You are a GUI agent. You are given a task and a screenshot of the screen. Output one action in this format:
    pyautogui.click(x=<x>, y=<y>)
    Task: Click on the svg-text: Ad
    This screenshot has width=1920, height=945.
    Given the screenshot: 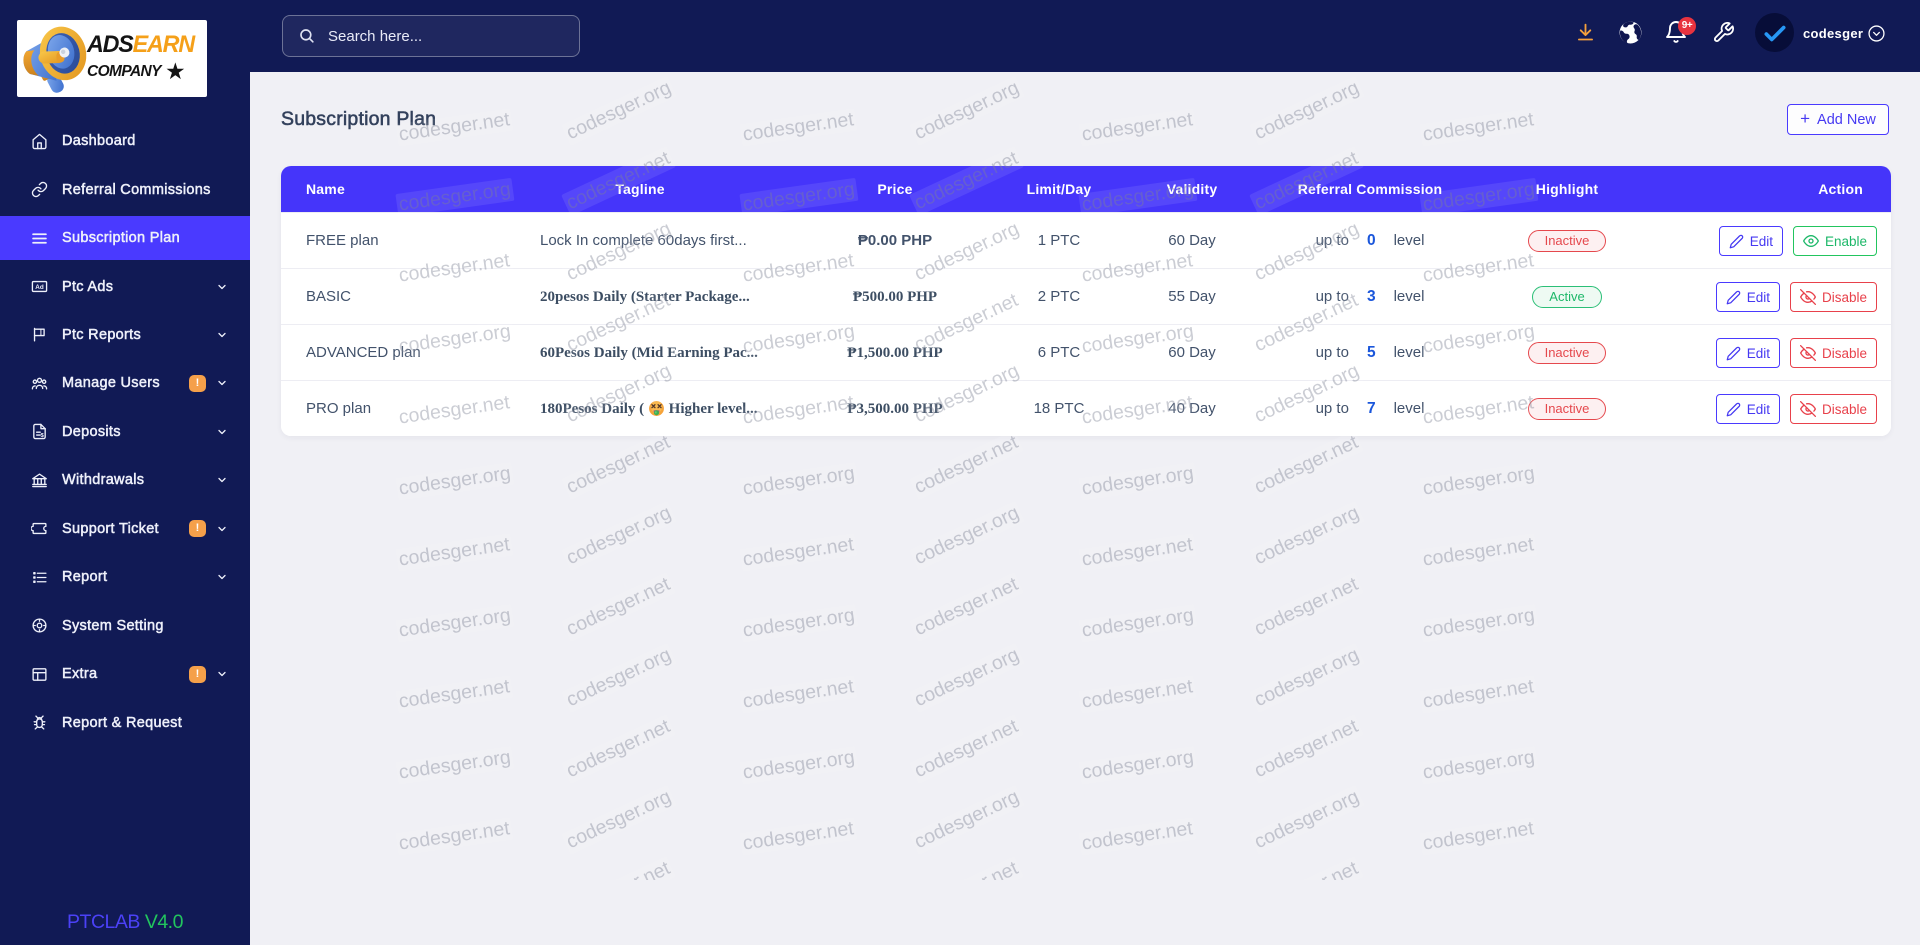 What is the action you would take?
    pyautogui.click(x=39, y=287)
    